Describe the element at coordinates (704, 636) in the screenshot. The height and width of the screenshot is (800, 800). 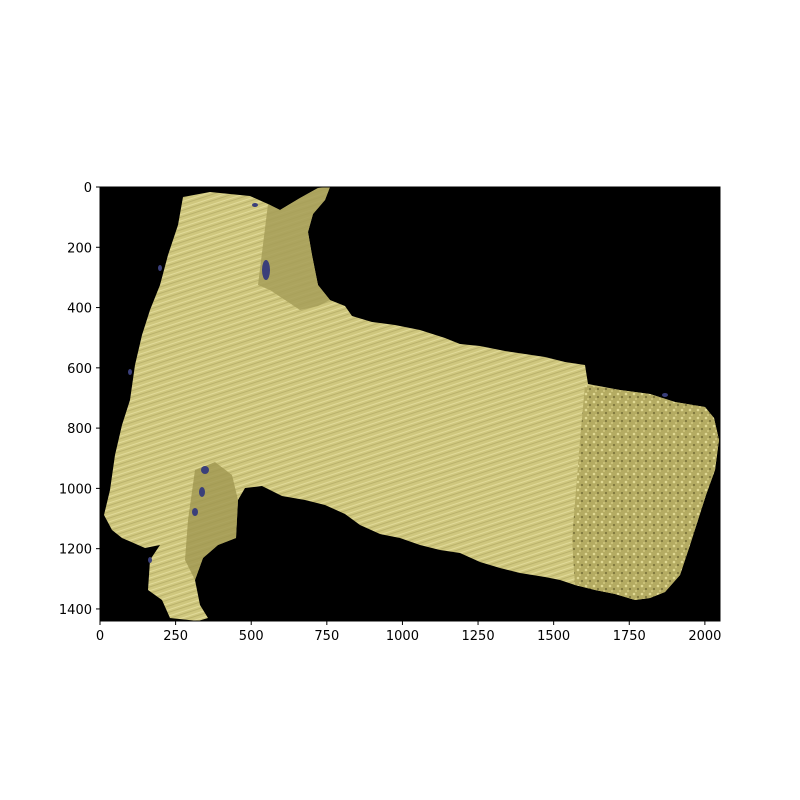
I see `x-tick-label: 2000` at that location.